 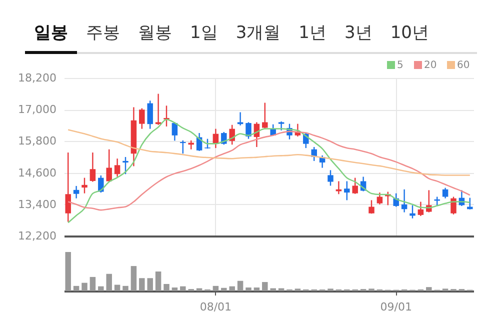 I want to click on y-tick-label: 17,000, so click(x=37, y=109).